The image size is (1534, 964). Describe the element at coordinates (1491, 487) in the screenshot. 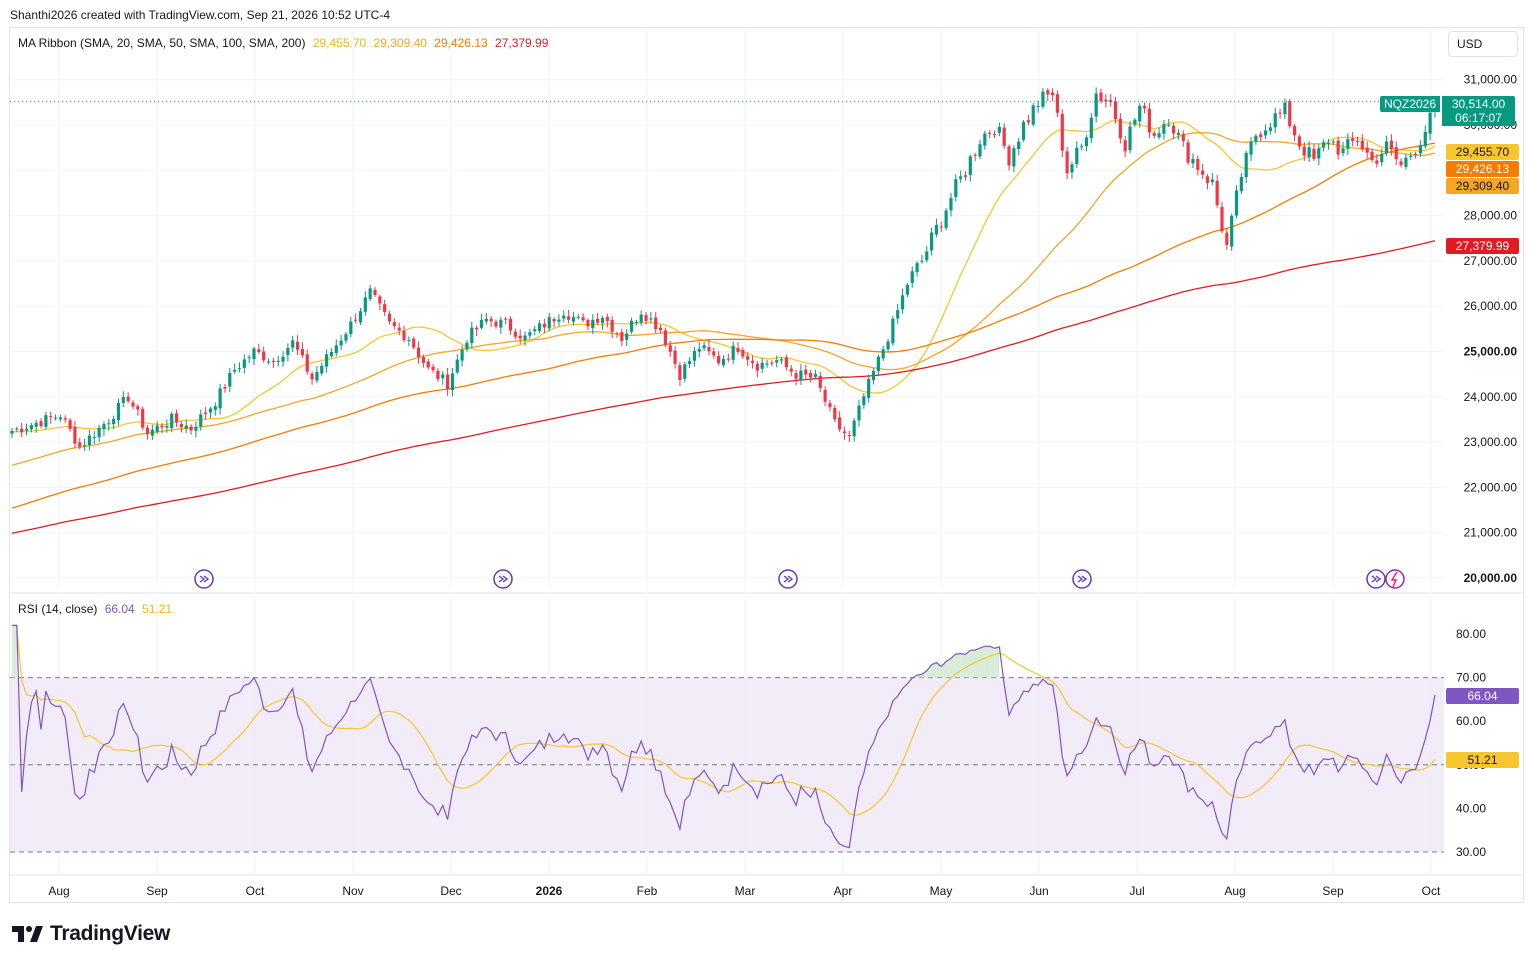

I see `price-axis-label: 22,000.00` at that location.